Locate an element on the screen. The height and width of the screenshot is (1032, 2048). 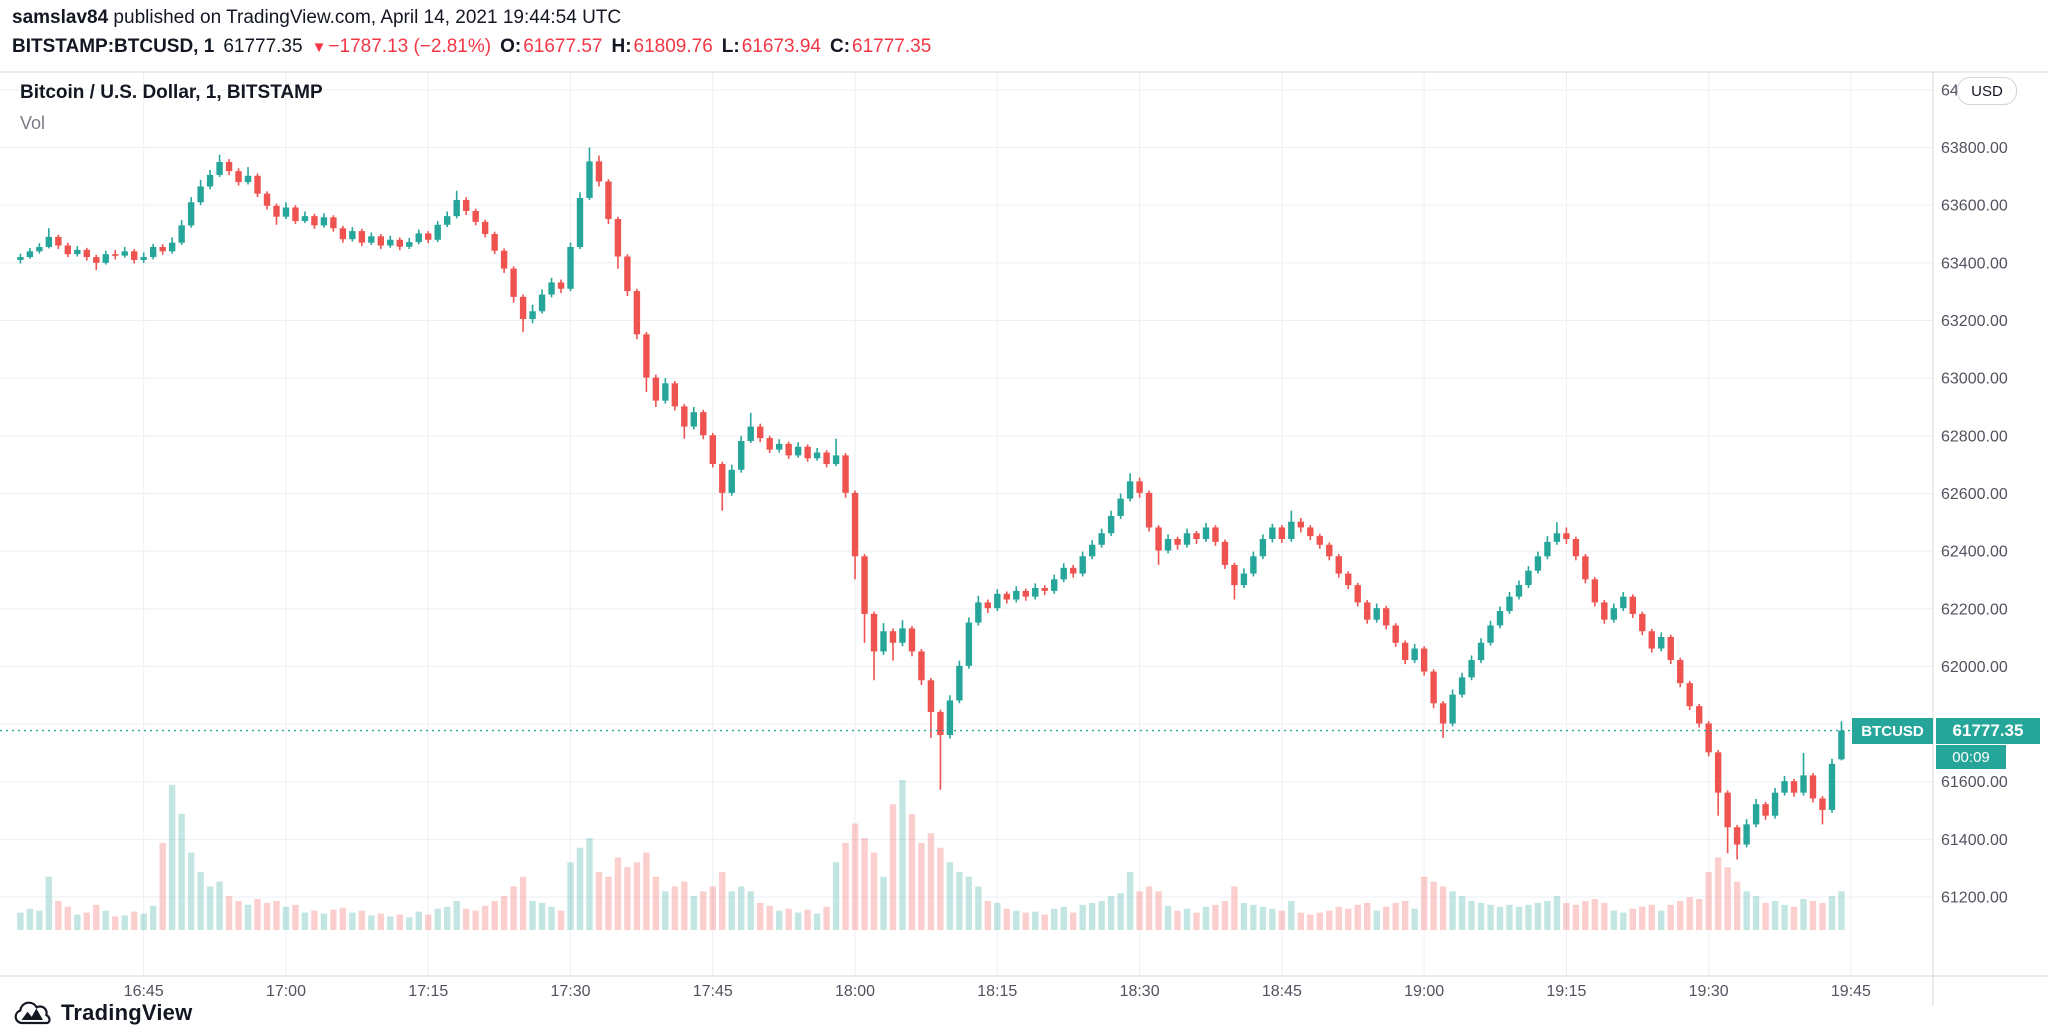
svg-text: 18:45 is located at coordinates (1282, 991).